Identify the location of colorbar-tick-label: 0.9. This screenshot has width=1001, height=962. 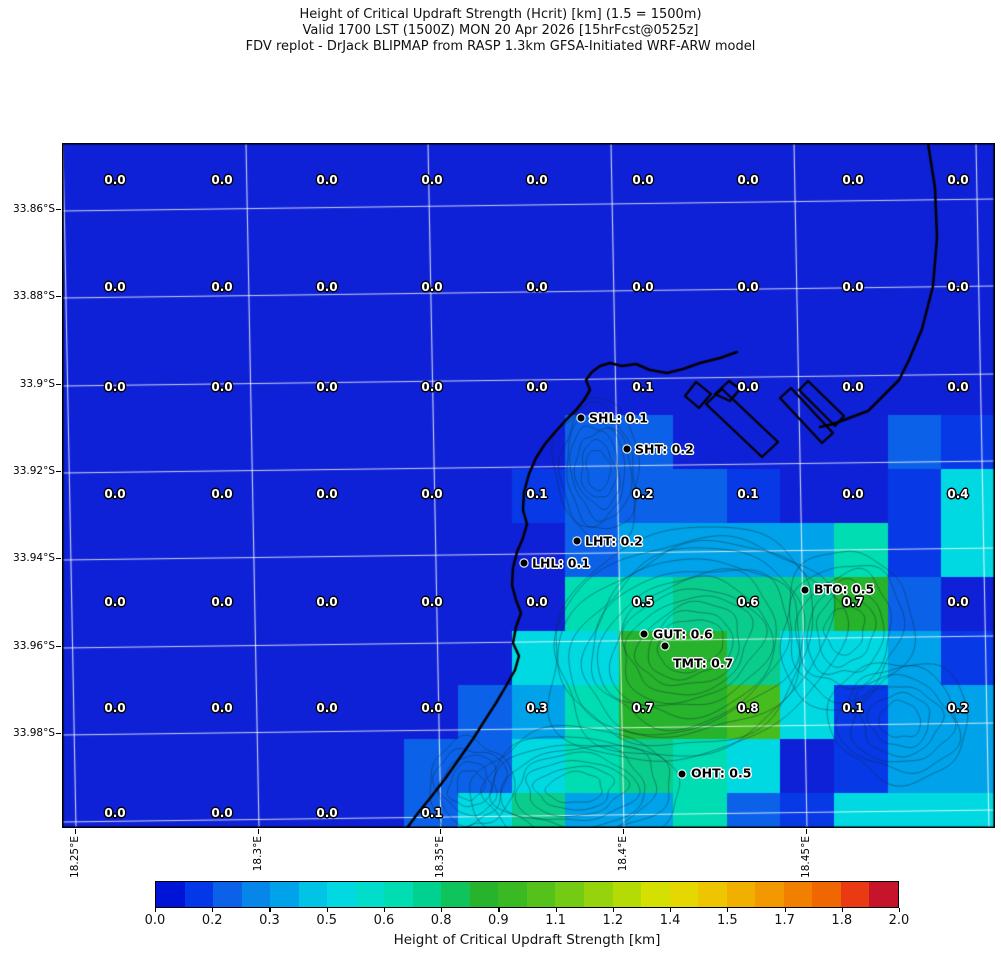
(498, 920).